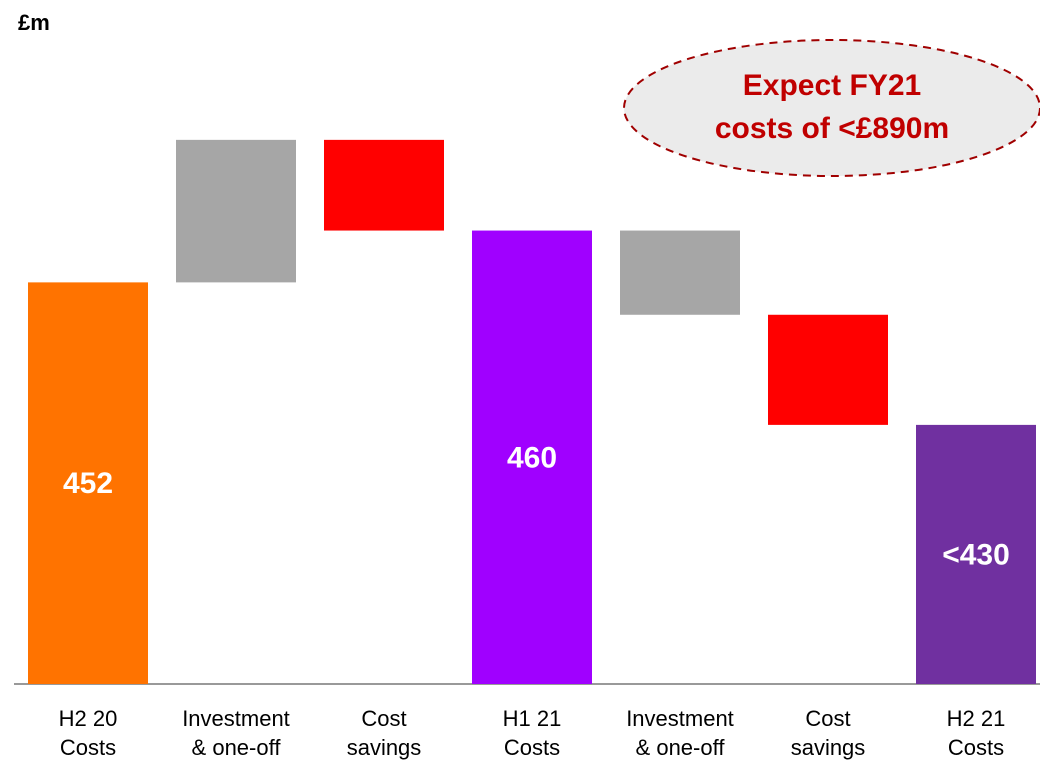 Image resolution: width=1040 pixels, height=766 pixels. What do you see at coordinates (532, 733) in the screenshot?
I see `x-tick-label: H1 21 Costs` at bounding box center [532, 733].